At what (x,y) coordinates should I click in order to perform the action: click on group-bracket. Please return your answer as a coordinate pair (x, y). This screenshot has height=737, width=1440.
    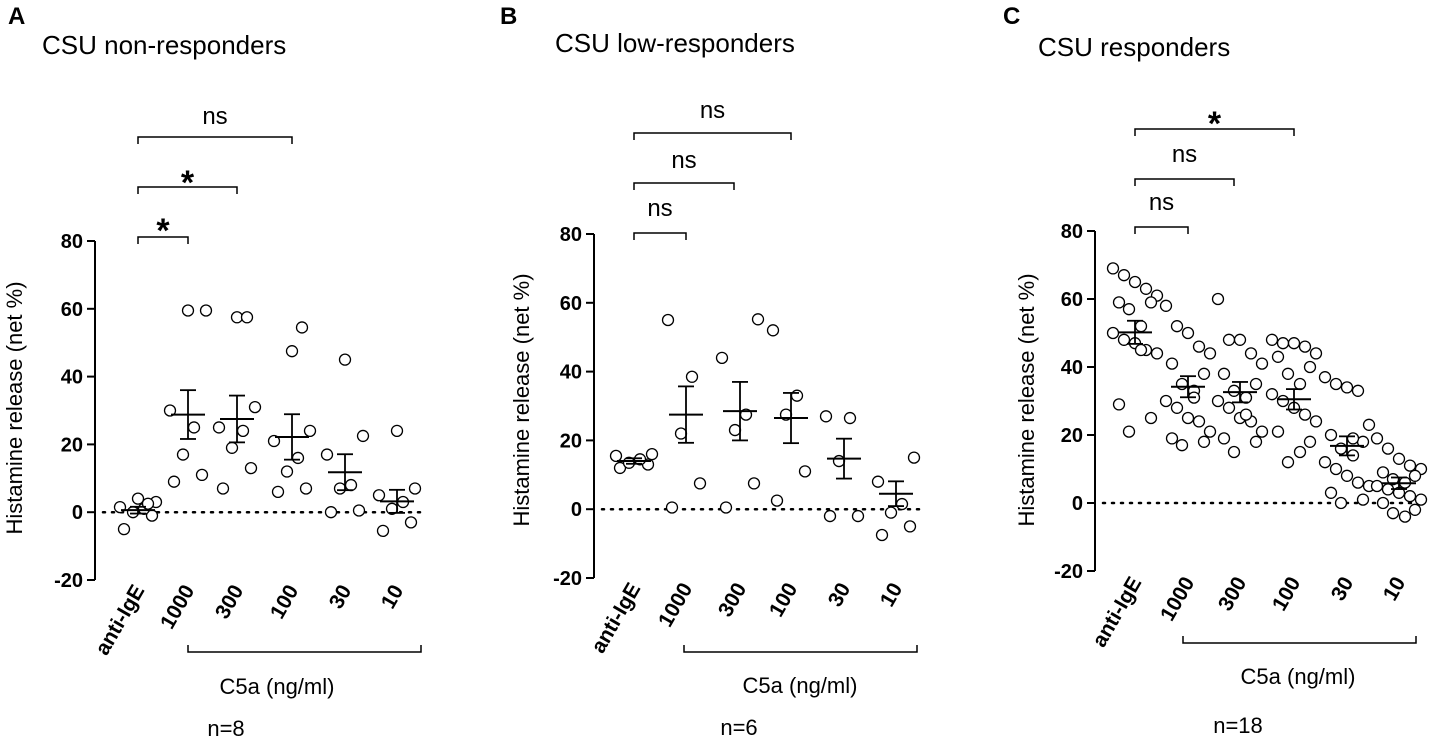
    Looking at the image, I should click on (1299, 640).